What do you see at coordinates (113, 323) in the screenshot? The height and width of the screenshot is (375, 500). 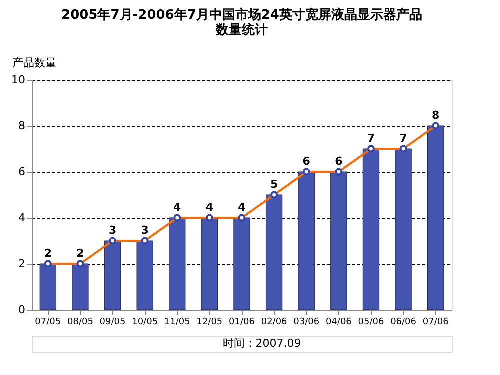 I see `x-tick-label: 09/05` at bounding box center [113, 323].